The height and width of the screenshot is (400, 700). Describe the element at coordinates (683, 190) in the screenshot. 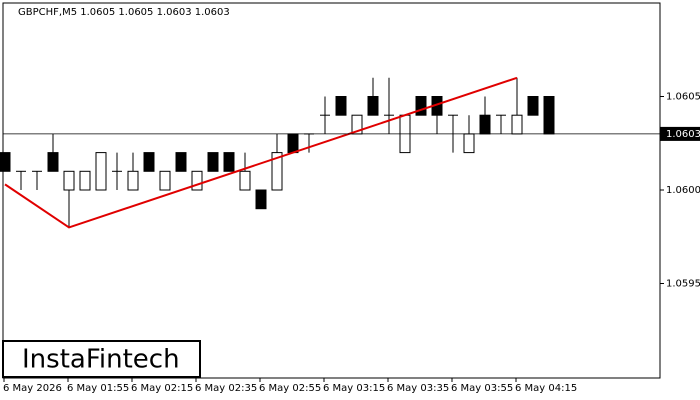

I see `y-tick-label: 1.0600` at that location.